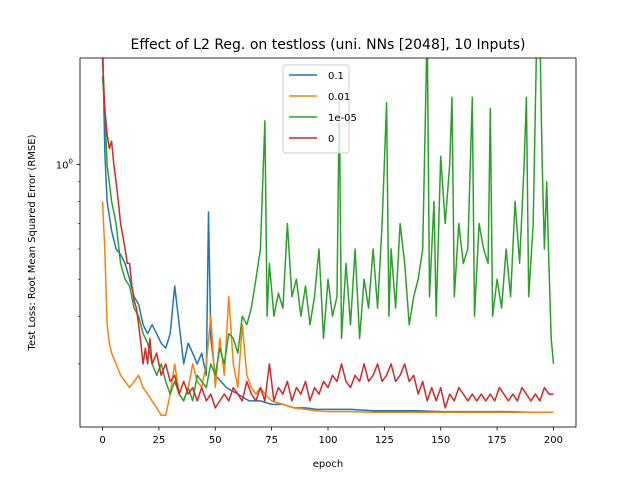  What do you see at coordinates (440, 440) in the screenshot?
I see `x-tick-label: 150` at bounding box center [440, 440].